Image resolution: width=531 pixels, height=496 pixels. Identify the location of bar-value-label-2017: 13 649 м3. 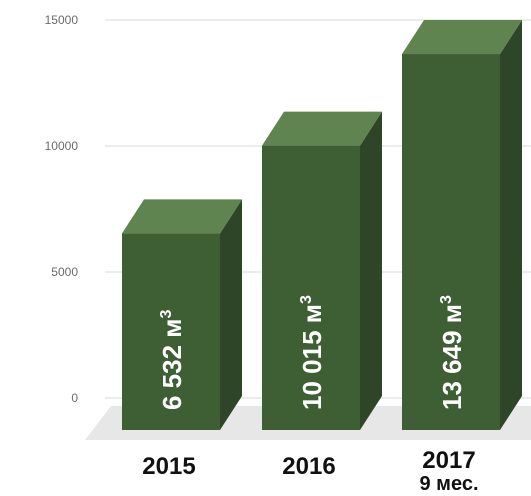
(452, 352).